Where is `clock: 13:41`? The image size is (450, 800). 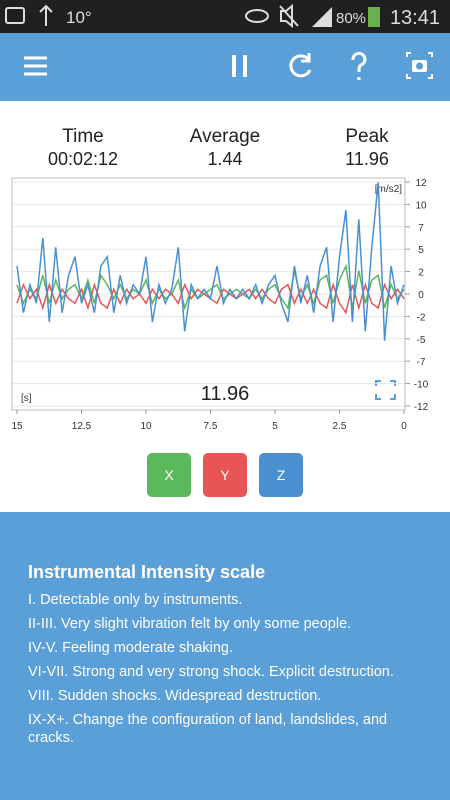
clock: 13:41 is located at coordinates (415, 18).